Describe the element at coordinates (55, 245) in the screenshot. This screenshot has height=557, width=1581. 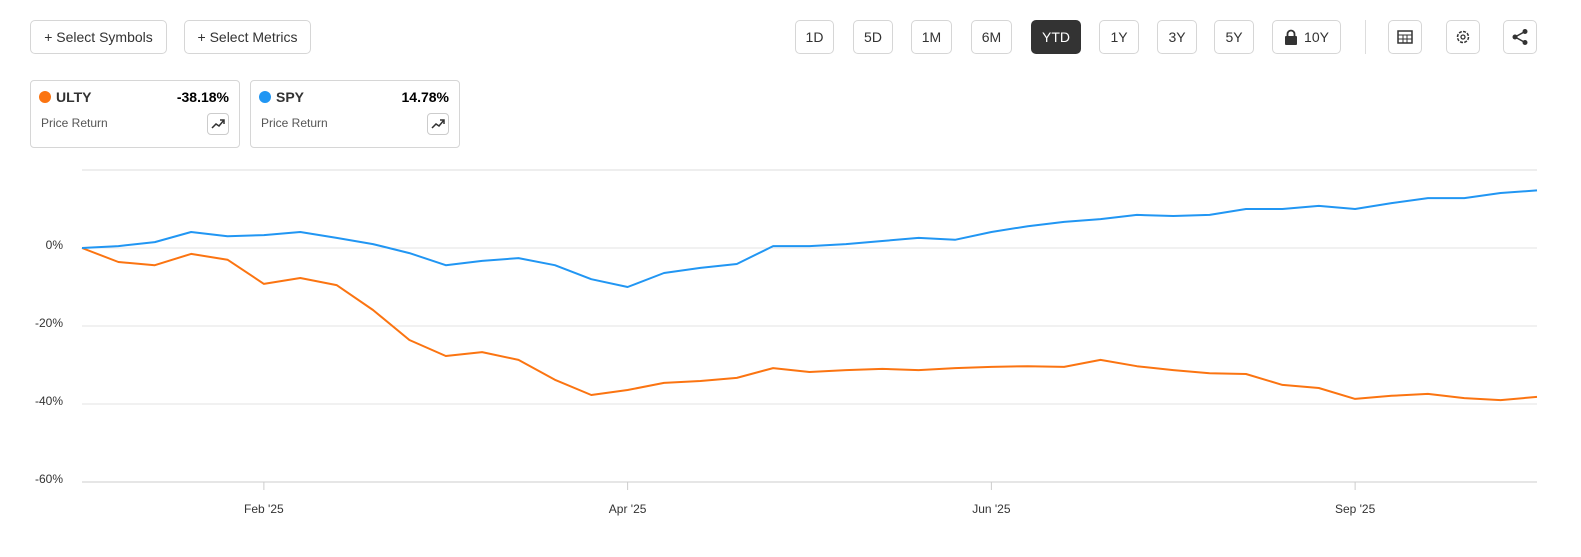
I see `y-tick-label: 0%` at that location.